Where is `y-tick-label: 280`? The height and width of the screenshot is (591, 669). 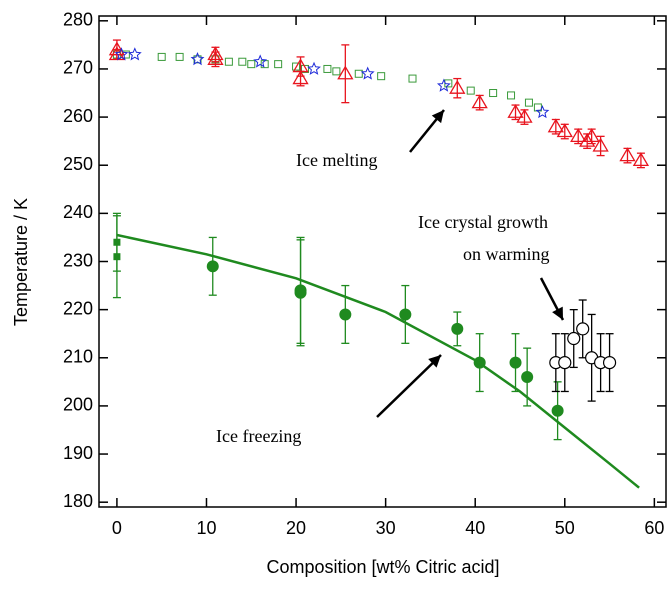 y-tick-label: 280 is located at coordinates (78, 20).